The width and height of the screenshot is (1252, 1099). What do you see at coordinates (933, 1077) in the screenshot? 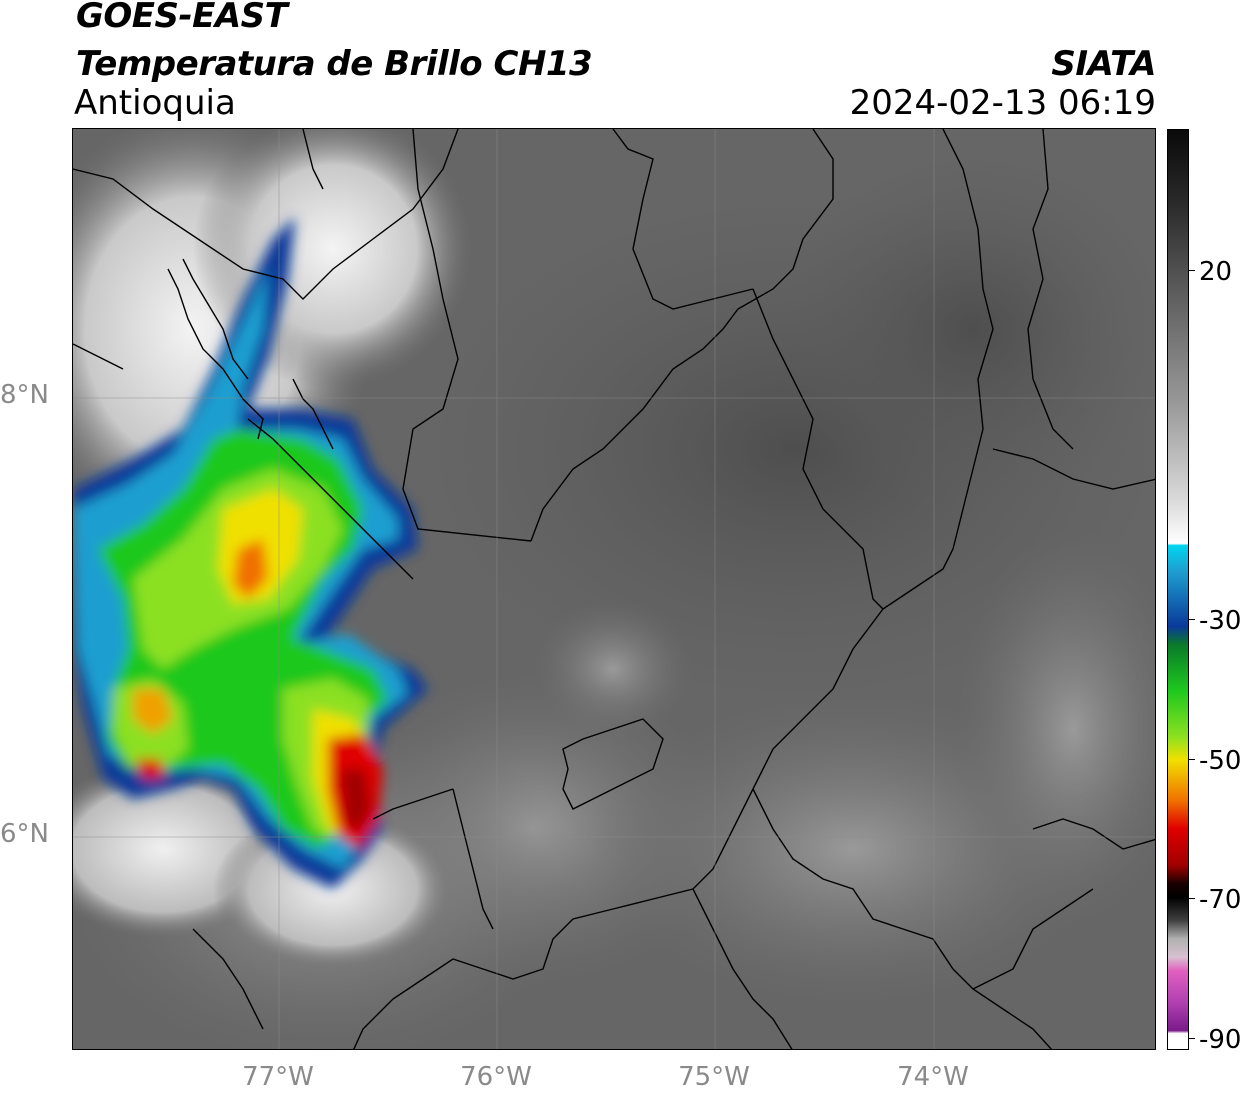
I see `longitude-label-74w: 74°W` at bounding box center [933, 1077].